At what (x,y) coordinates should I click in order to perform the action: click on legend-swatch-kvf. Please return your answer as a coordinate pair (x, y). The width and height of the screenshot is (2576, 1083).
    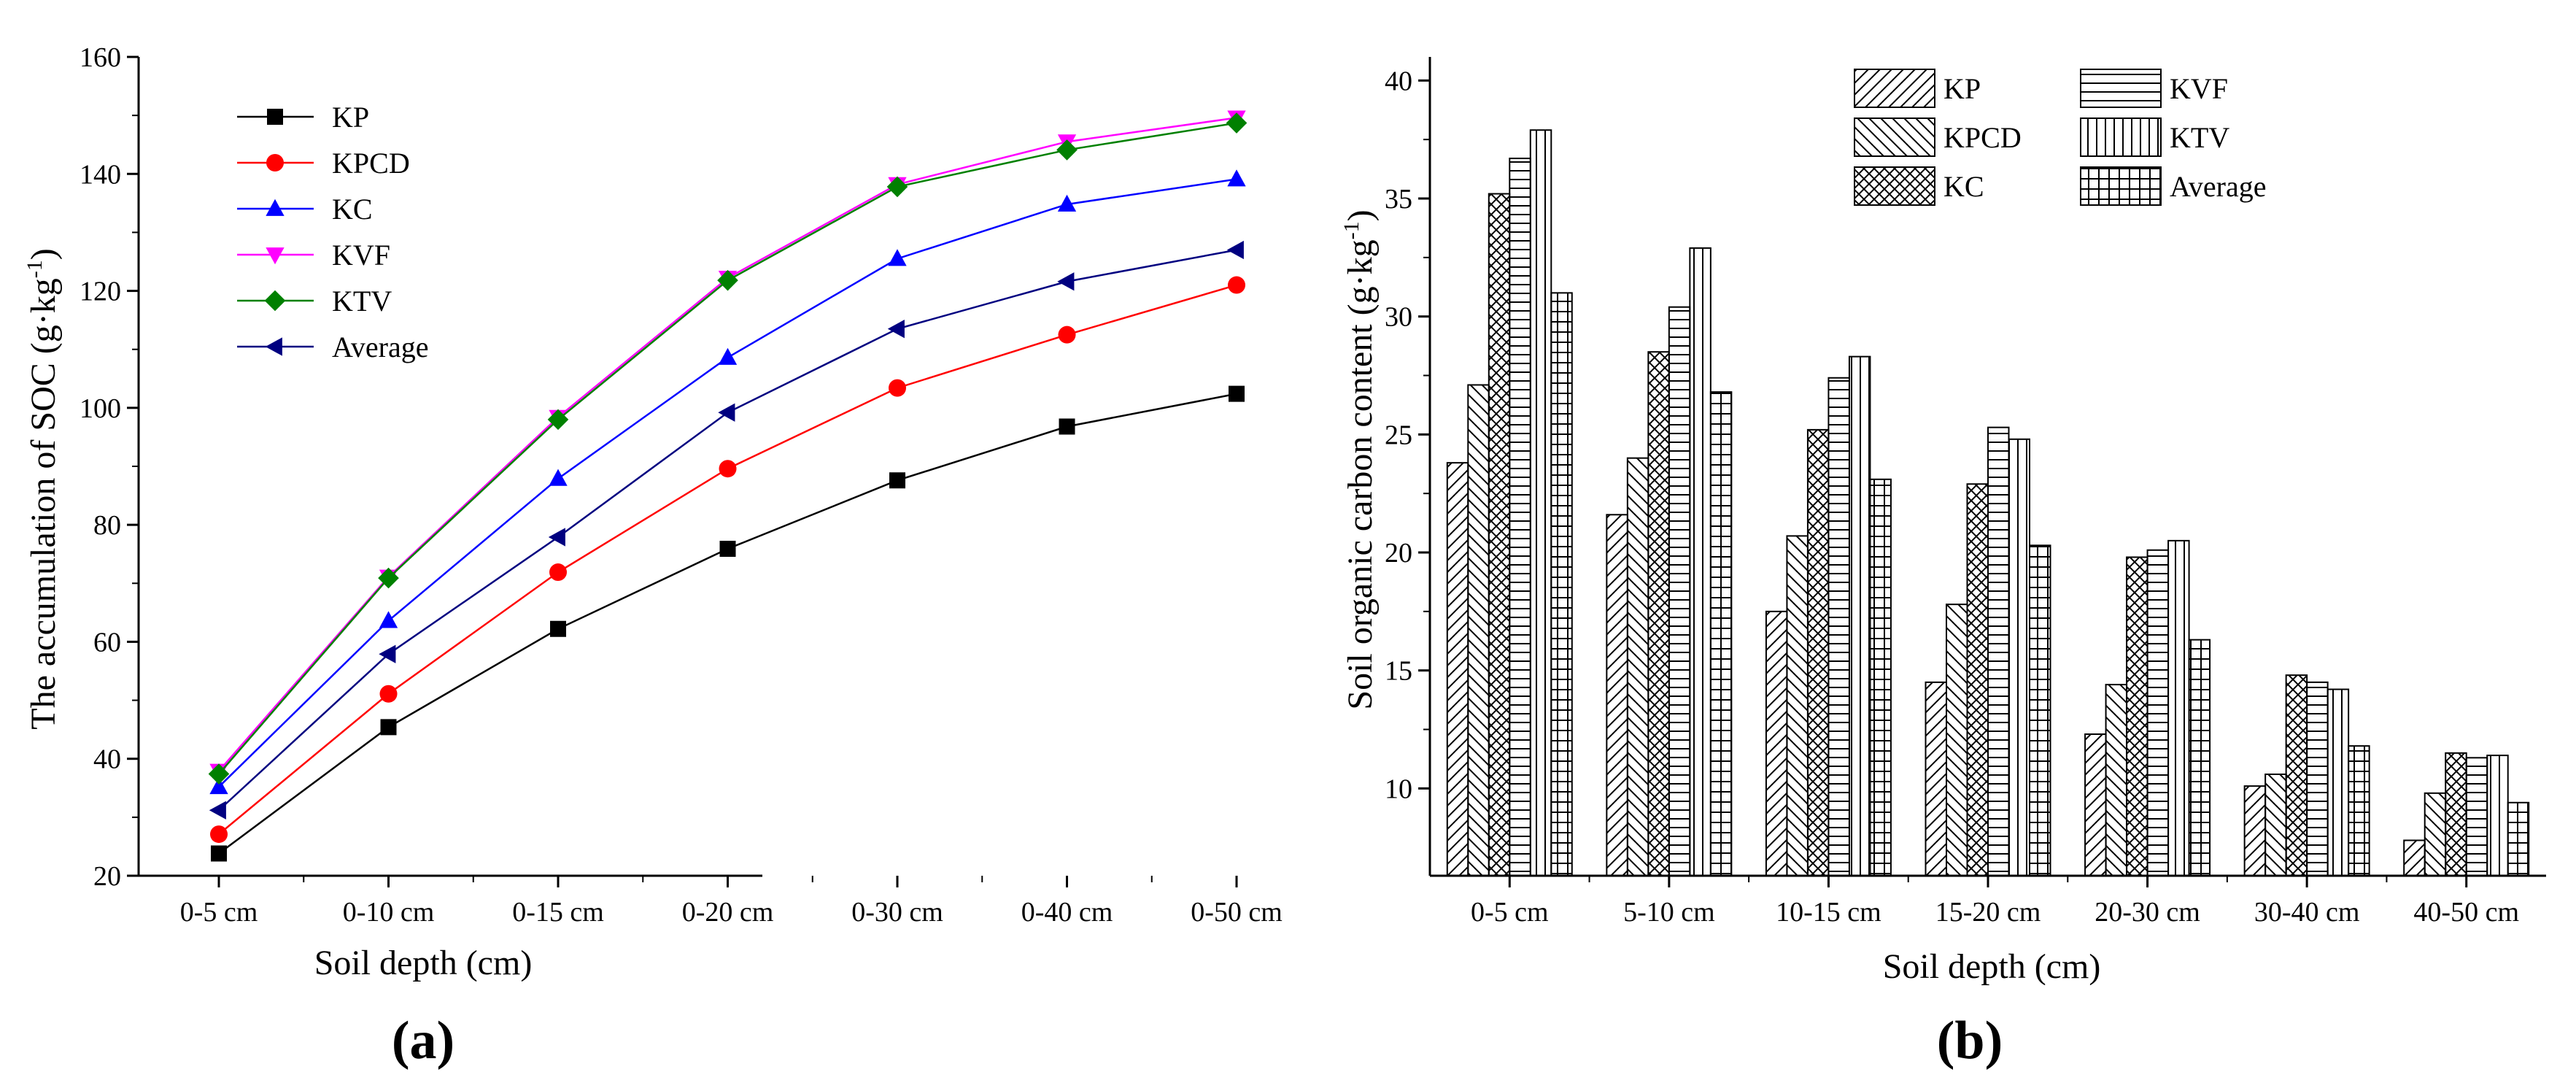
    Looking at the image, I should click on (2121, 88).